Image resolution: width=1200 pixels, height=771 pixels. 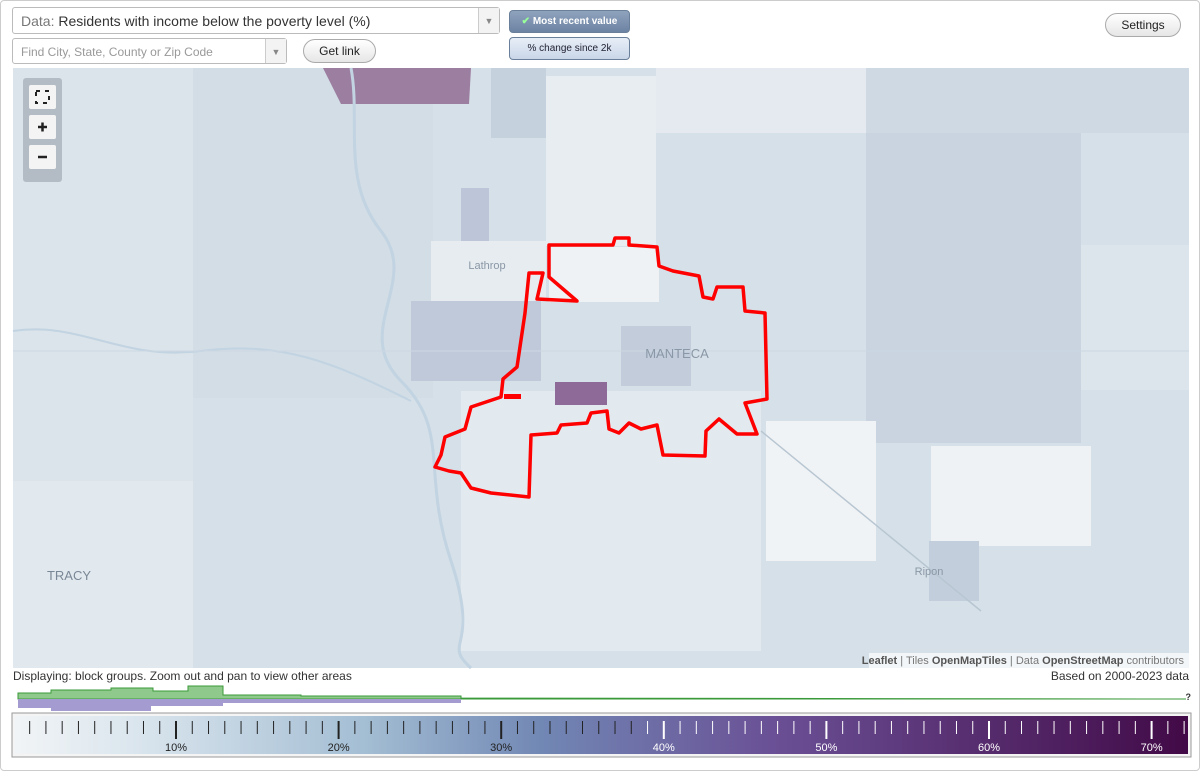 I want to click on attribution-text: Data, so click(x=1028, y=661).